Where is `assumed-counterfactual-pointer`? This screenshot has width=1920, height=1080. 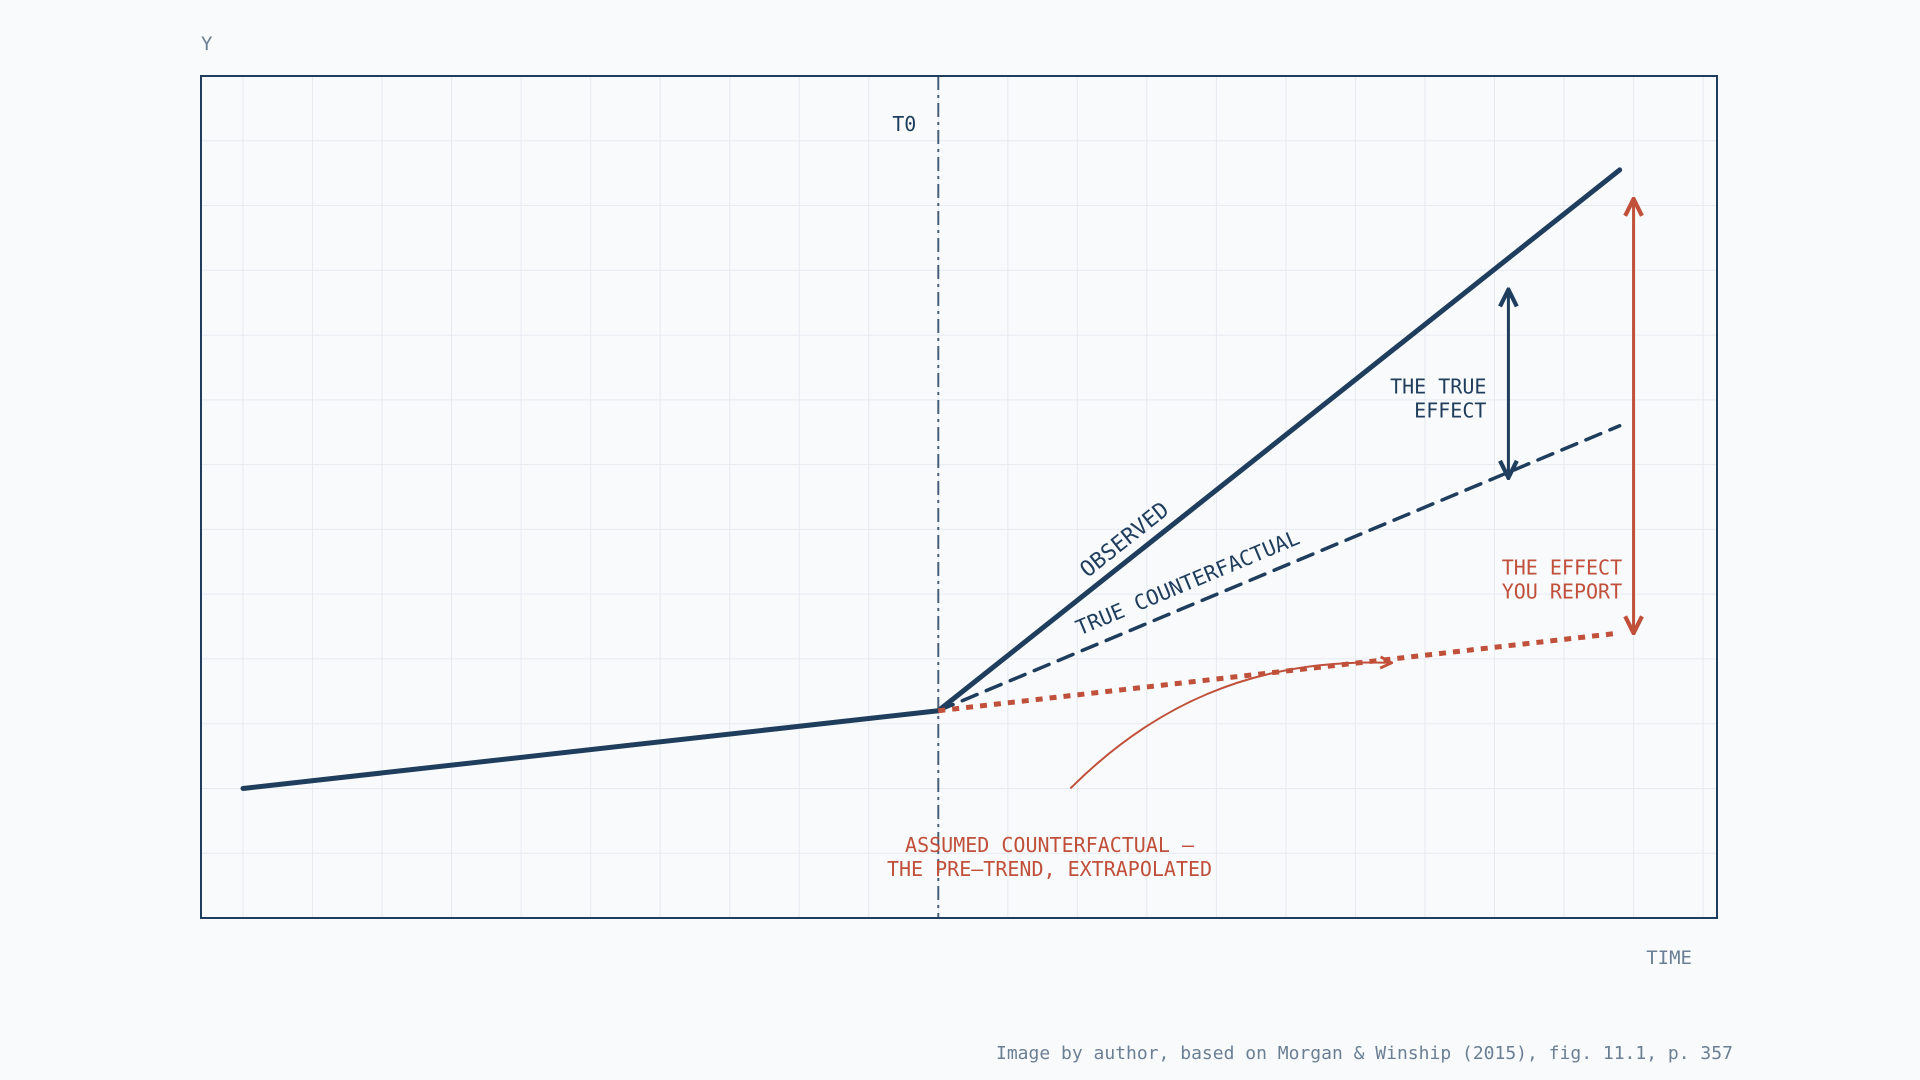
assumed-counterfactual-pointer is located at coordinates (1229, 726).